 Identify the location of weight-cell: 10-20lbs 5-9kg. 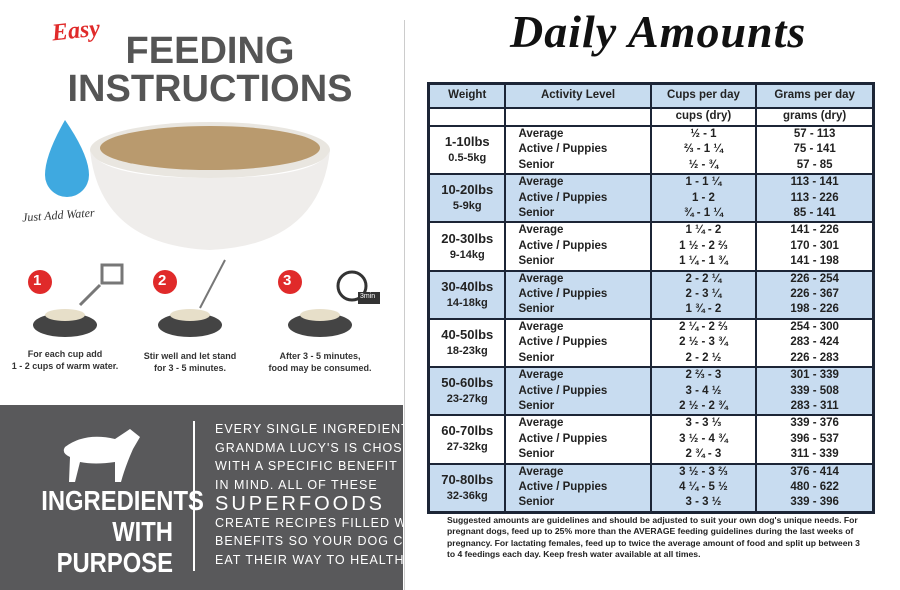
(466, 198).